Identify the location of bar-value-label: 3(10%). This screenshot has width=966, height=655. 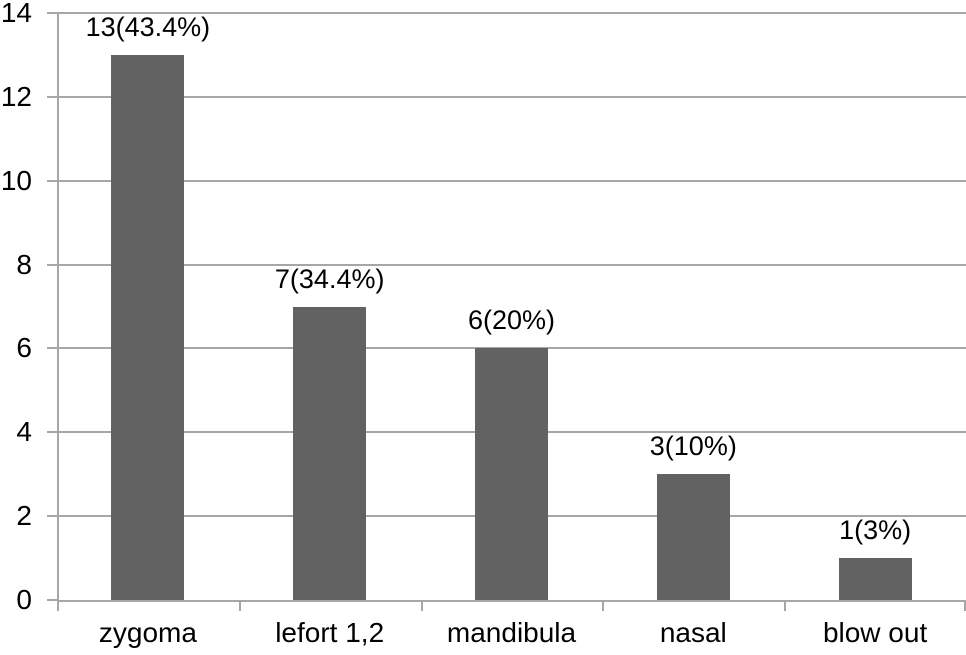
(693, 446).